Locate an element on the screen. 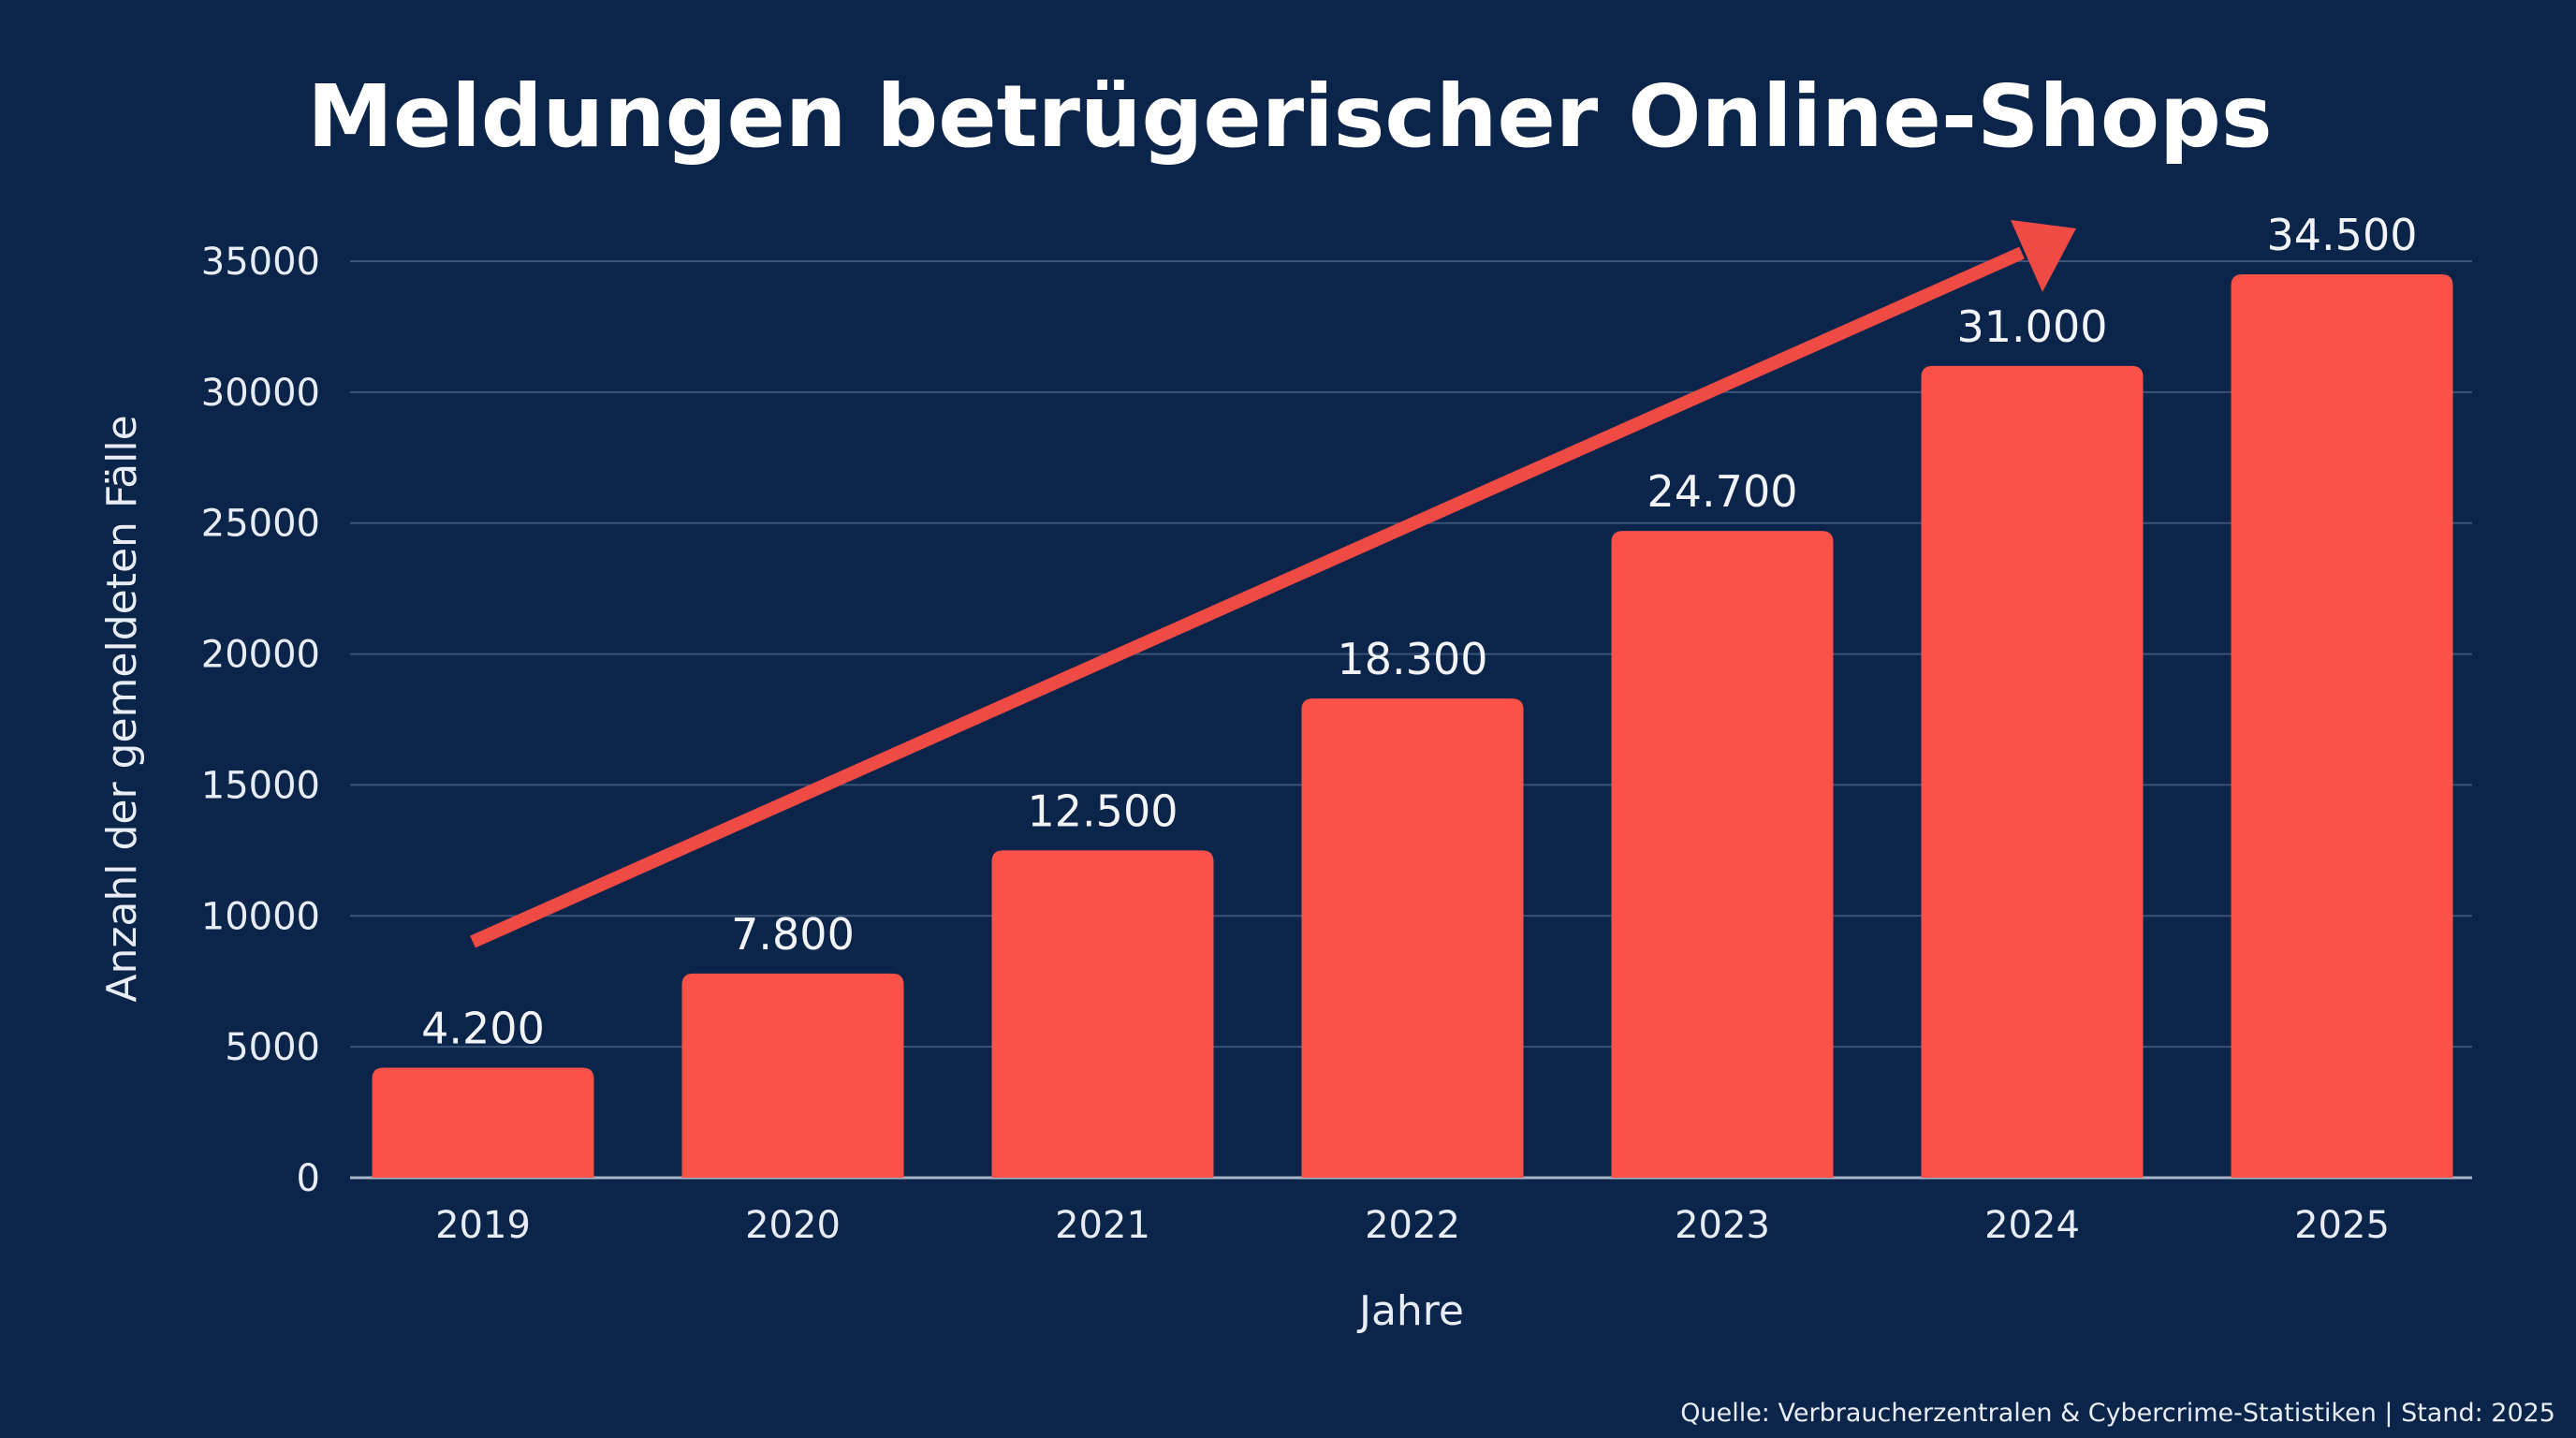  bar-2021 is located at coordinates (1102, 1014).